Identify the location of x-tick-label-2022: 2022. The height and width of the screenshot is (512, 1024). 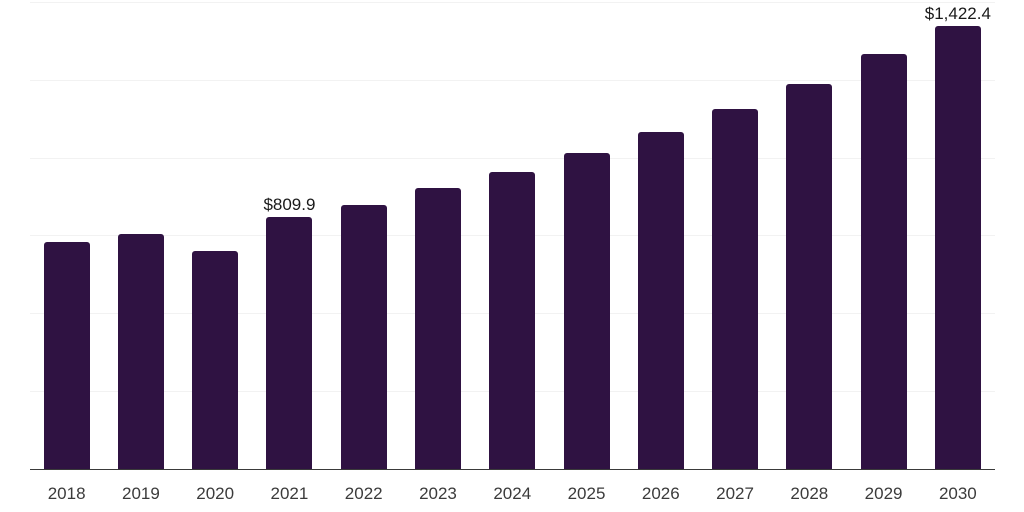
(363, 493).